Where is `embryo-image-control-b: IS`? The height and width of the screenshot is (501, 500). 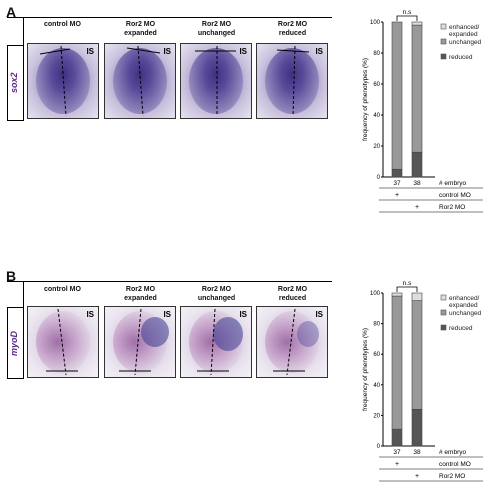
embryo-image-control-b: IS is located at coordinates (63, 342).